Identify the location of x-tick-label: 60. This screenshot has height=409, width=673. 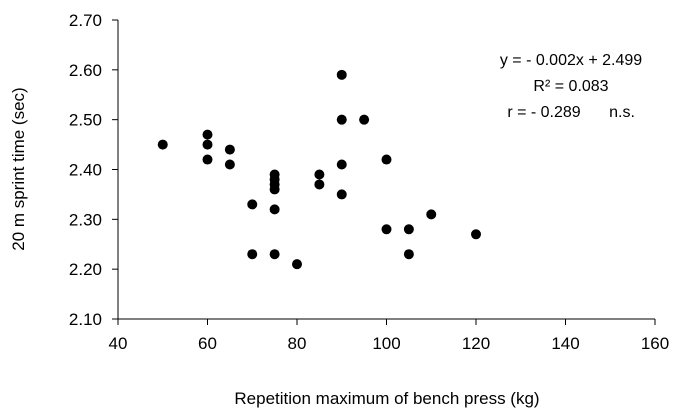
(207, 343).